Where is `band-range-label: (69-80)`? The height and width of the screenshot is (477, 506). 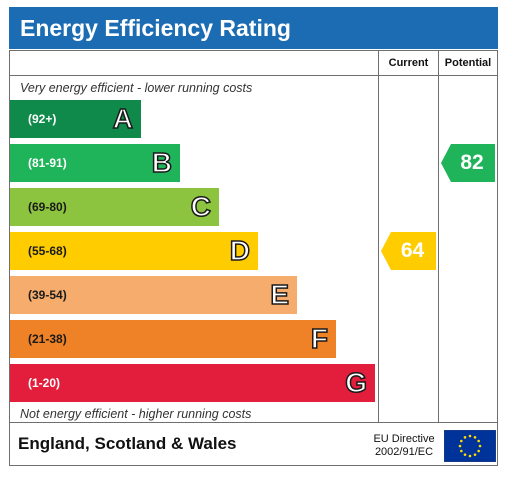 band-range-label: (69-80) is located at coordinates (47, 207).